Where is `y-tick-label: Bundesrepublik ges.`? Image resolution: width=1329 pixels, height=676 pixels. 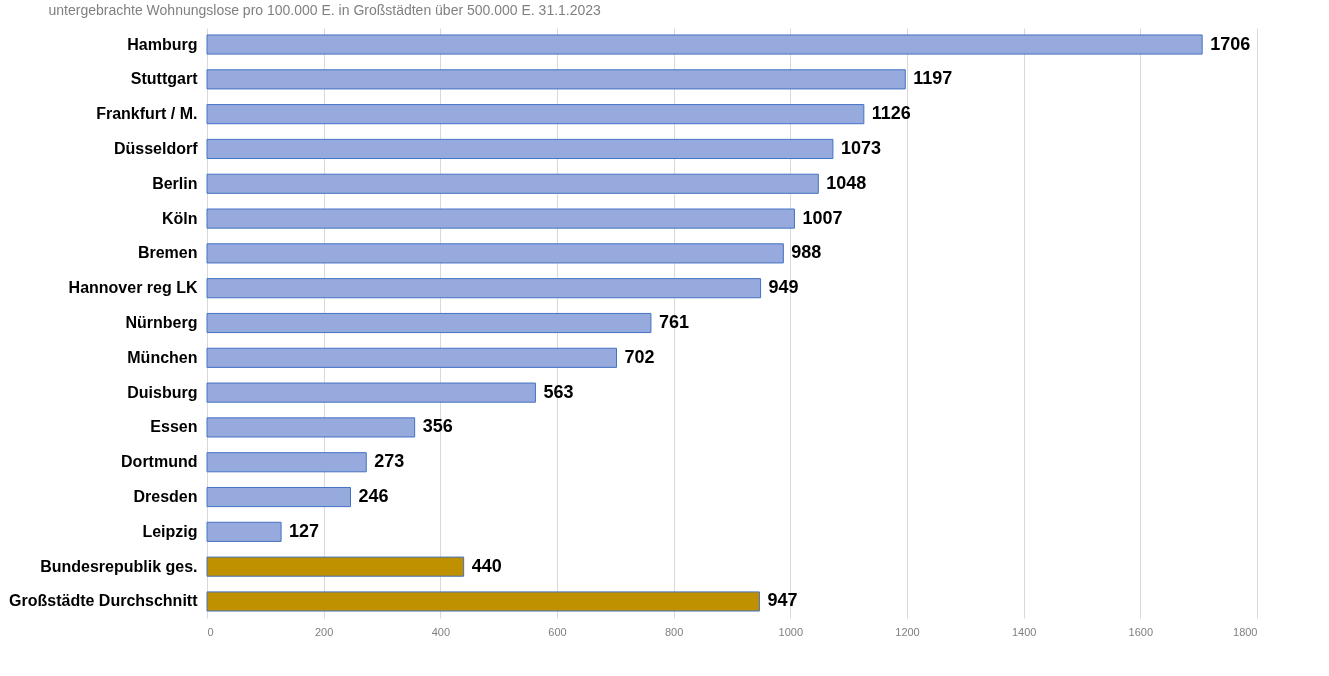 y-tick-label: Bundesrepublik ges. is located at coordinates (119, 566).